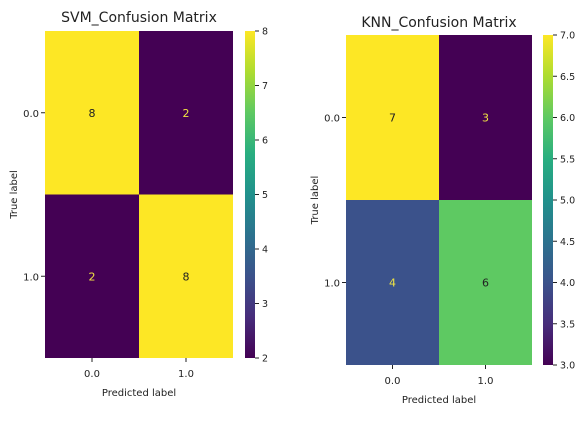  What do you see at coordinates (567, 324) in the screenshot?
I see `colorbar-tick-label: 3.5` at bounding box center [567, 324].